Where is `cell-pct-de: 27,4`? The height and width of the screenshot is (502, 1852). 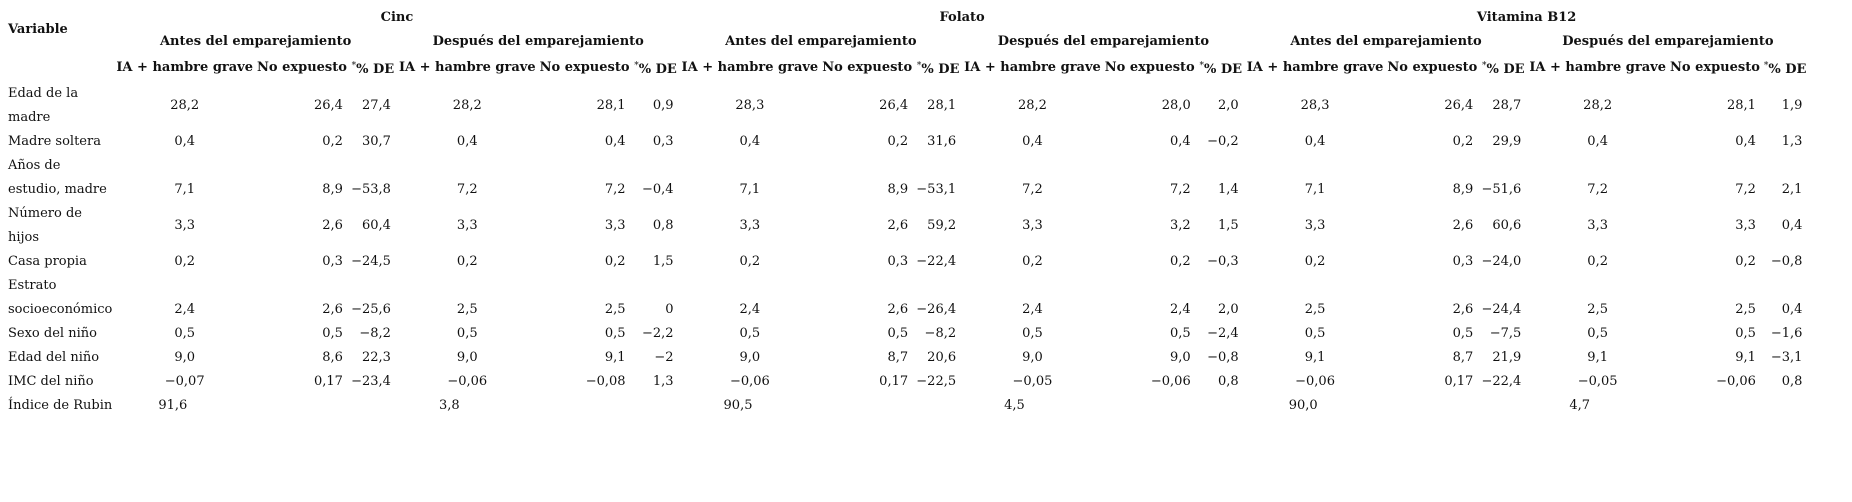
cell-pct-de: 27,4 is located at coordinates (376, 105).